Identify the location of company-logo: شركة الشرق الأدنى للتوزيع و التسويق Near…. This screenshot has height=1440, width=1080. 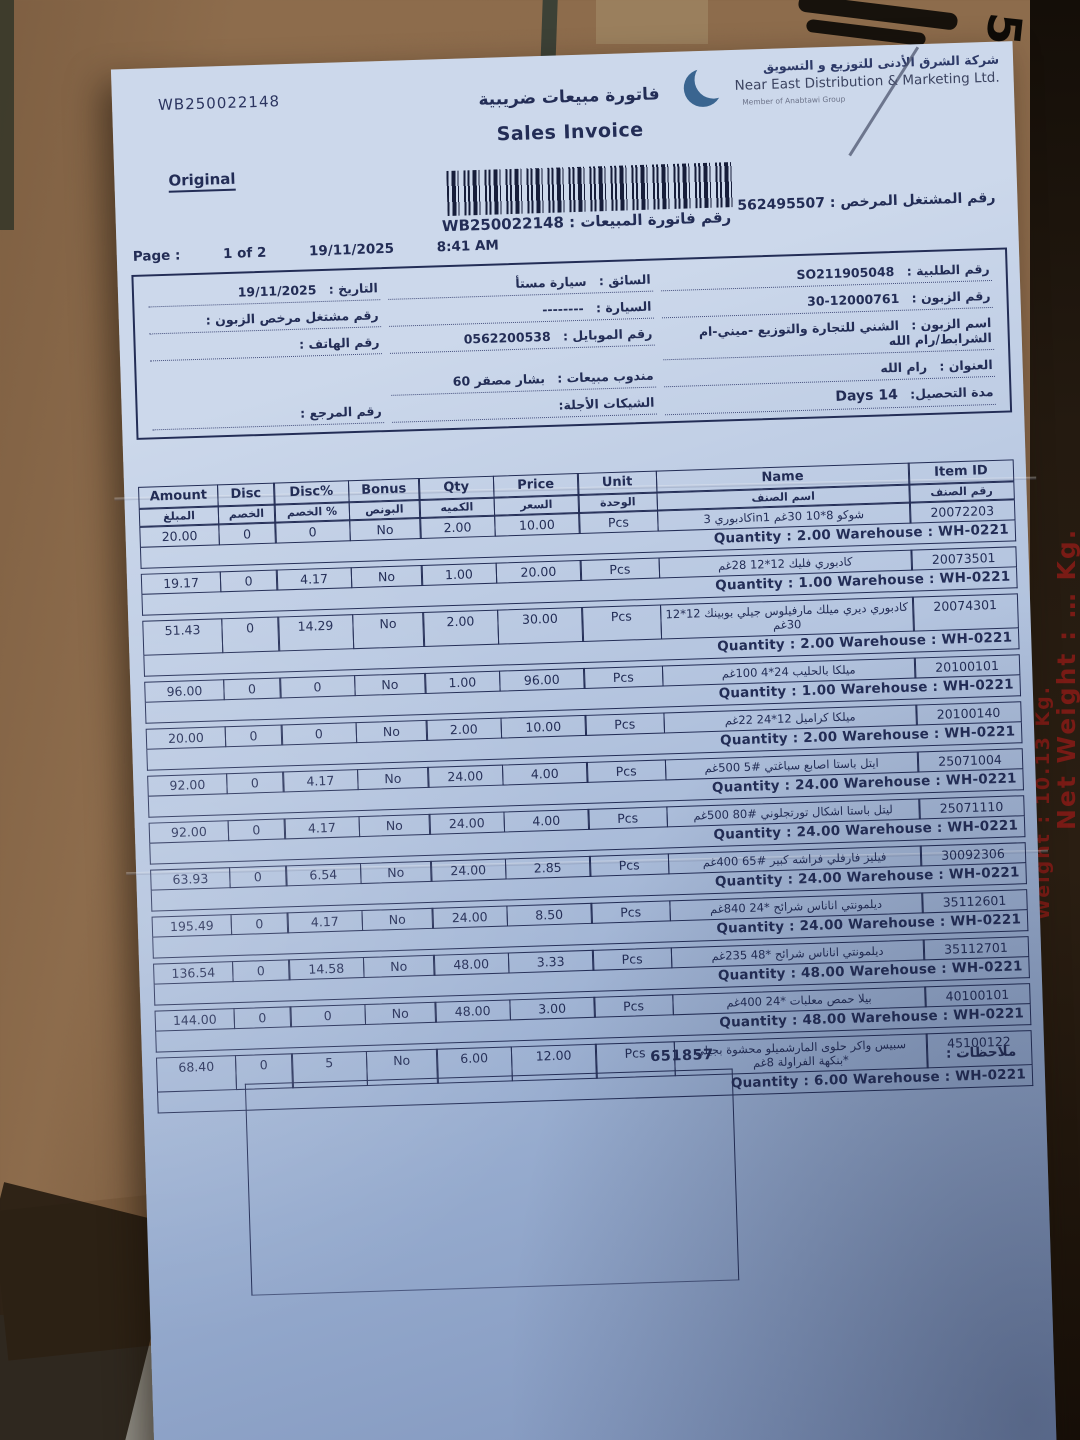
(841, 101).